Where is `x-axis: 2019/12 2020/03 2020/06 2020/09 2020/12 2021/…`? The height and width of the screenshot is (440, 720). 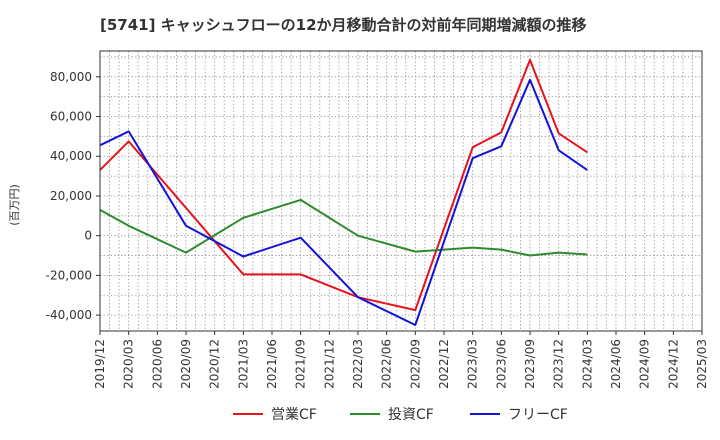
x-axis: 2019/12 2020/03 2020/06 2020/09 2020/12 2021/… is located at coordinates (401, 360).